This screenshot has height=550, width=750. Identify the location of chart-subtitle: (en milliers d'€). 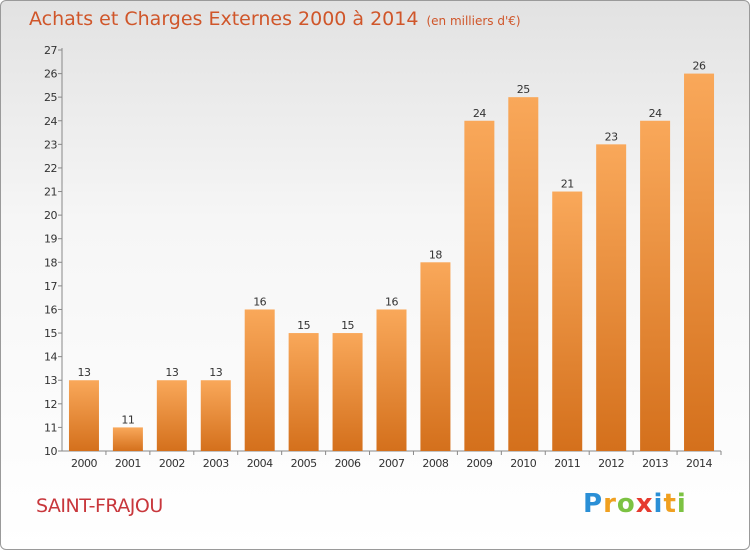
(473, 21).